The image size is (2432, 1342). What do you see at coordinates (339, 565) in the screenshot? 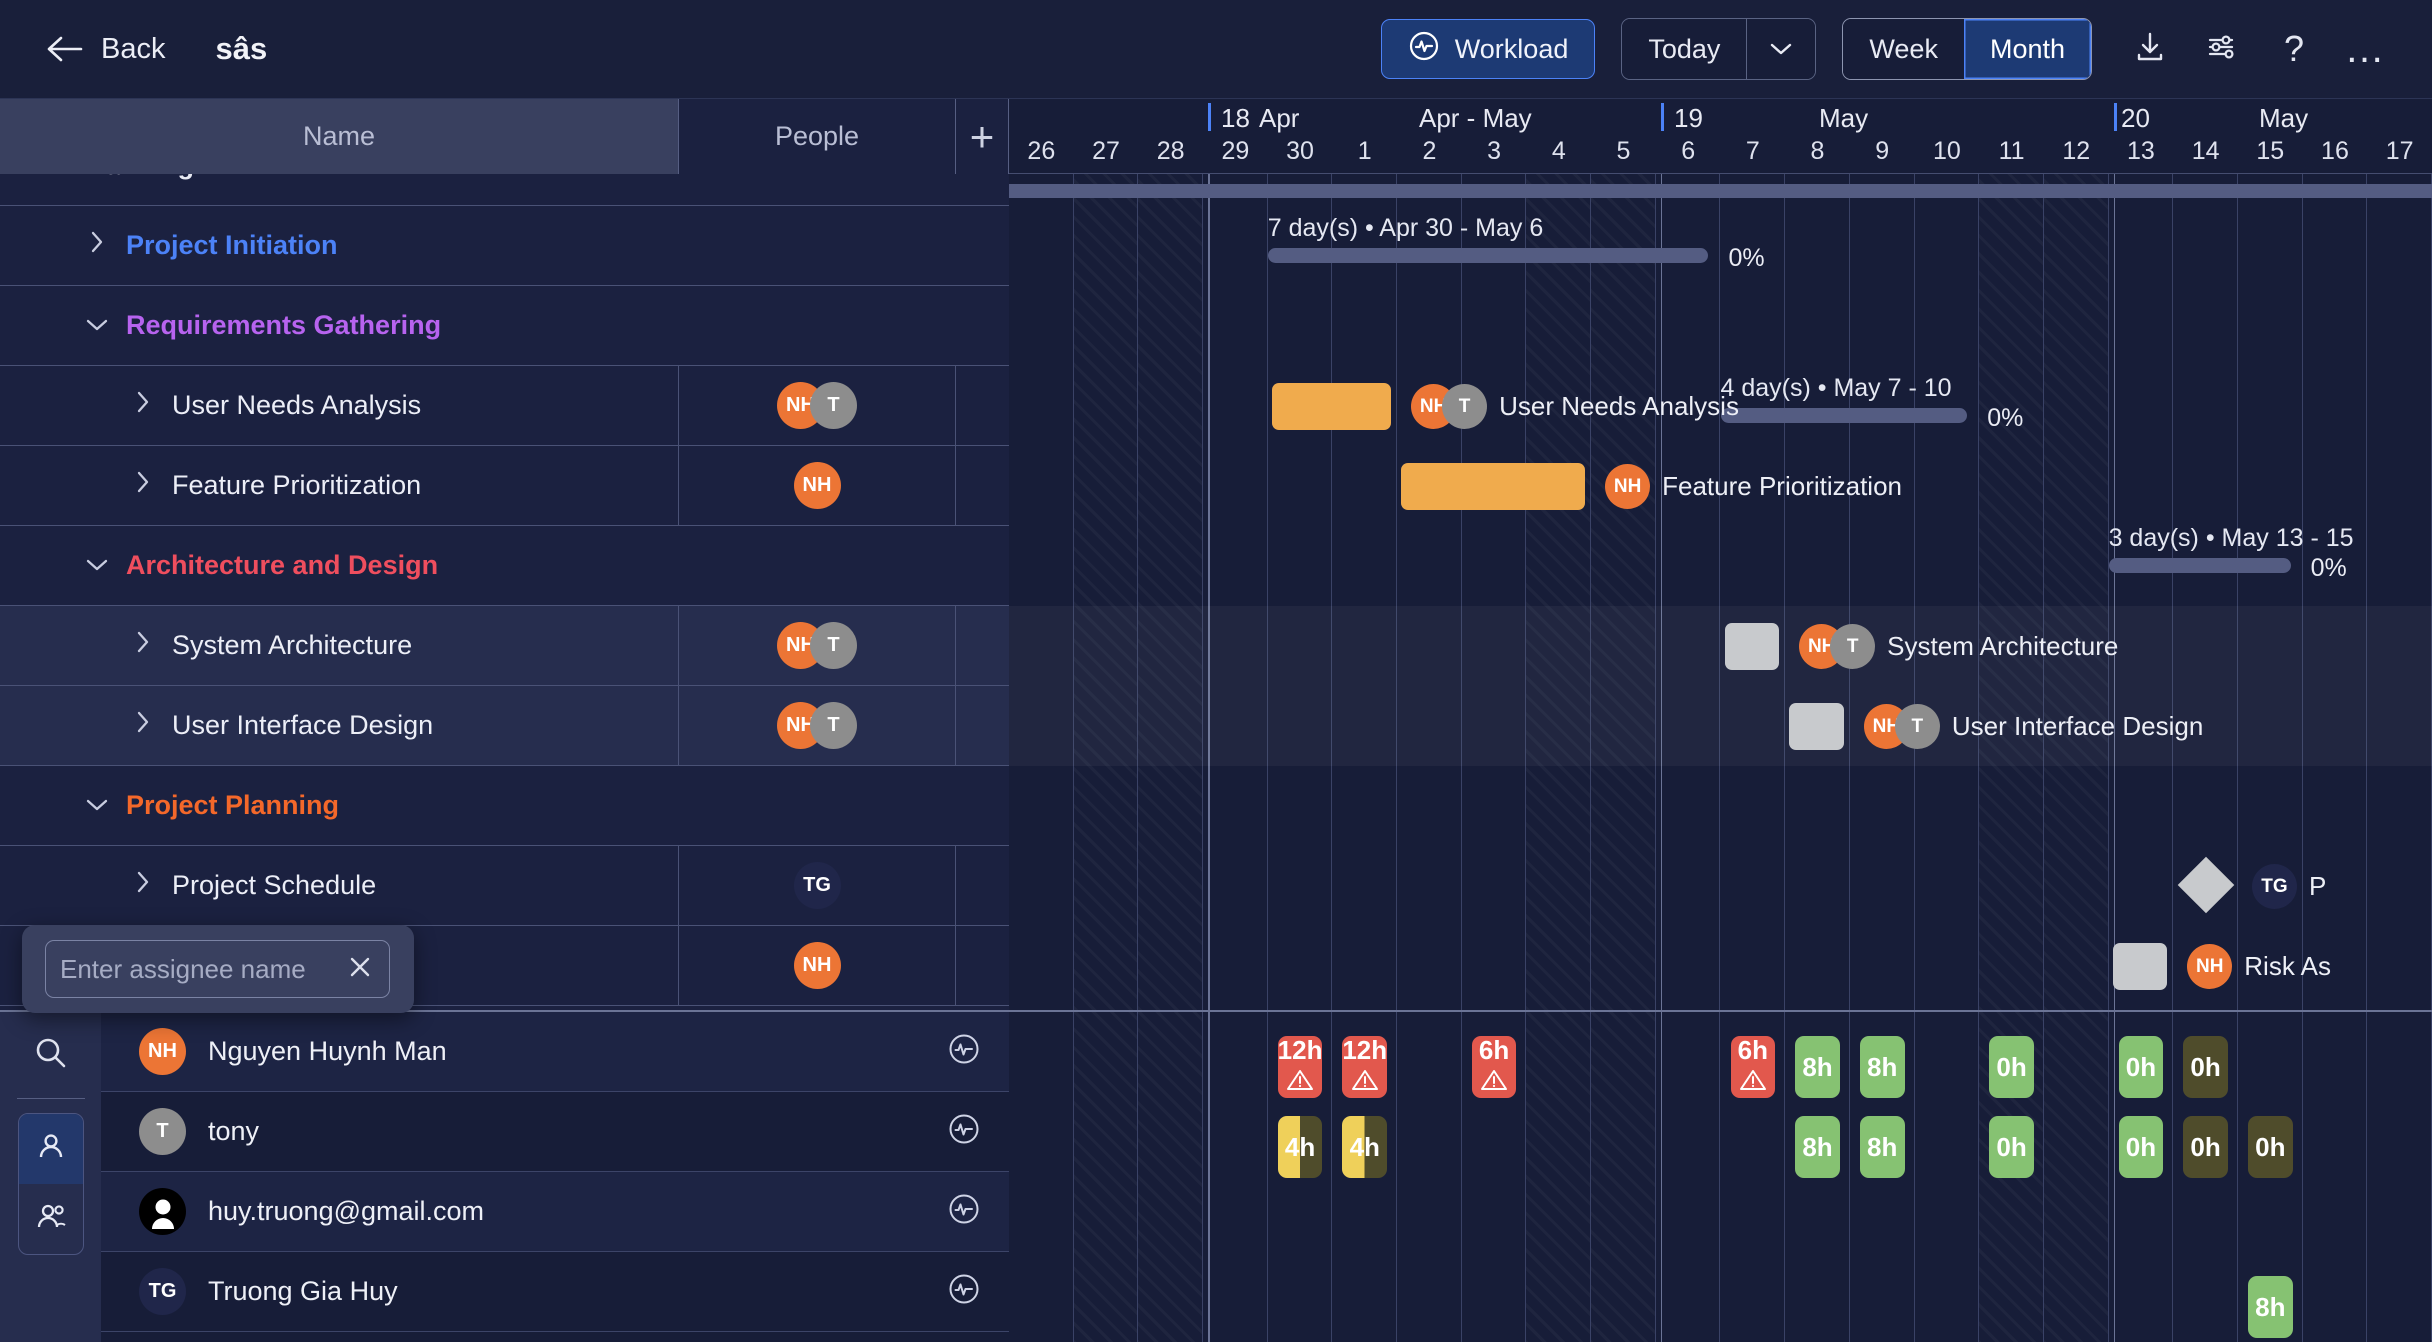
I see `task-name-cell: Architecture and Design` at bounding box center [339, 565].